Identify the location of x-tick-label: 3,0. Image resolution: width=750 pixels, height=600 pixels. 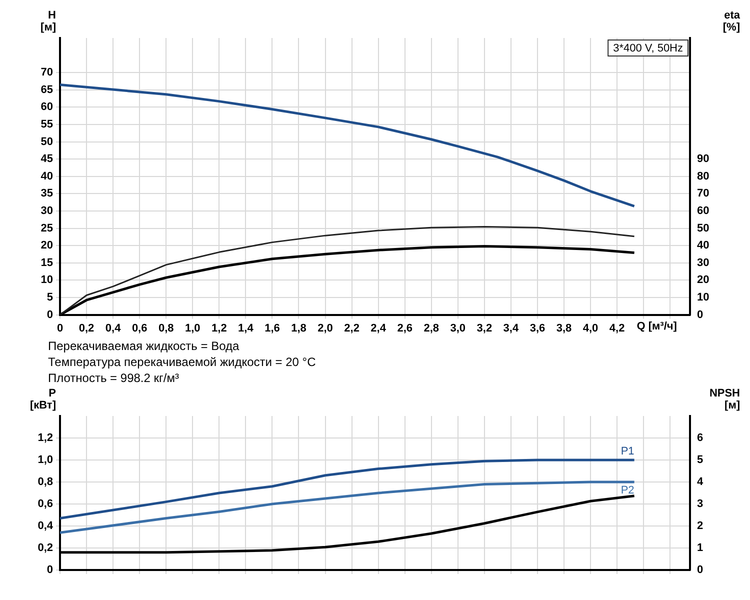
(458, 328).